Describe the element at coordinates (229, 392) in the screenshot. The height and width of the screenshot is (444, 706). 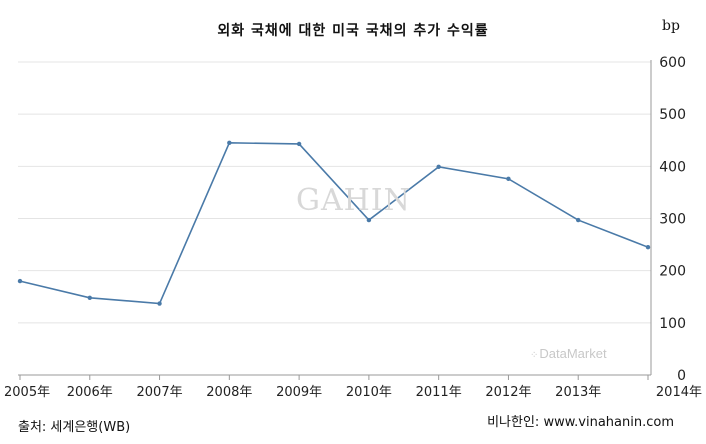
I see `x-tick-label: 2008年` at that location.